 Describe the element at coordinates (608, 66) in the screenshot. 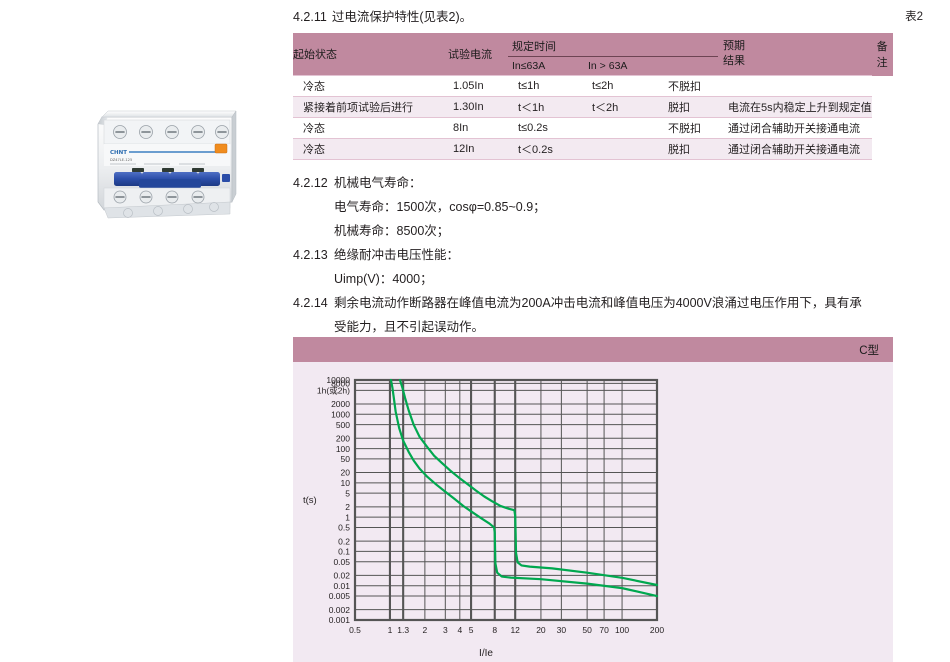

I see `header-sub-in-gt-63: In > 63A` at that location.